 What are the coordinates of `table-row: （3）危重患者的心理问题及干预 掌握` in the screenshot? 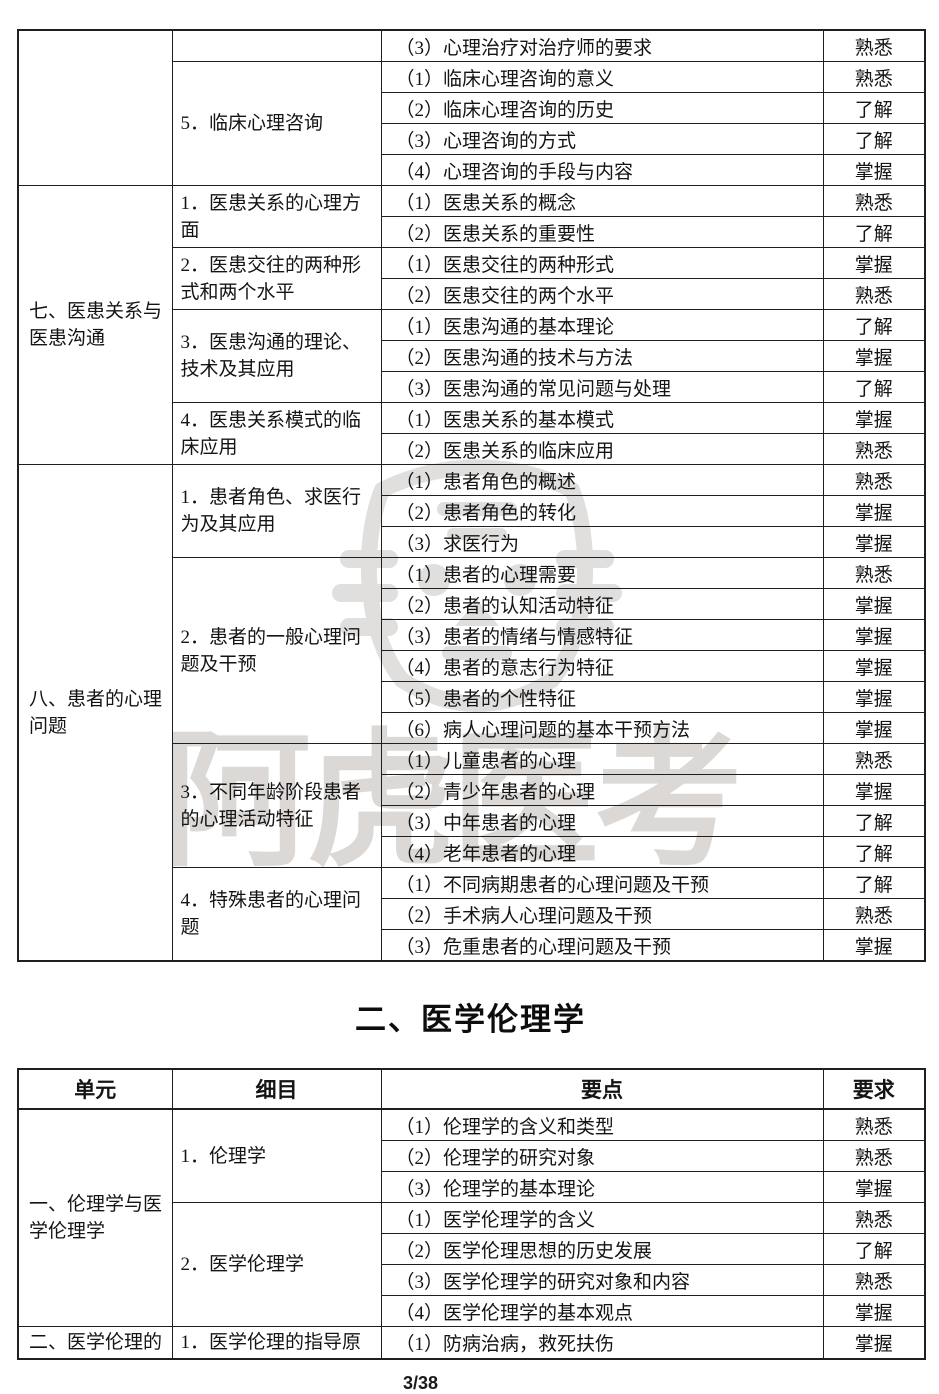 It's located at (472, 945).